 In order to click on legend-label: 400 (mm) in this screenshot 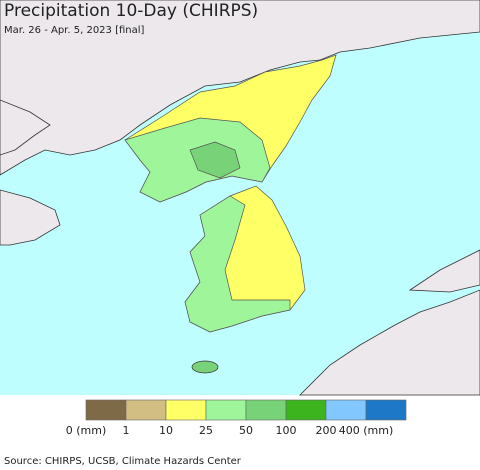, I will do `click(366, 430)`.